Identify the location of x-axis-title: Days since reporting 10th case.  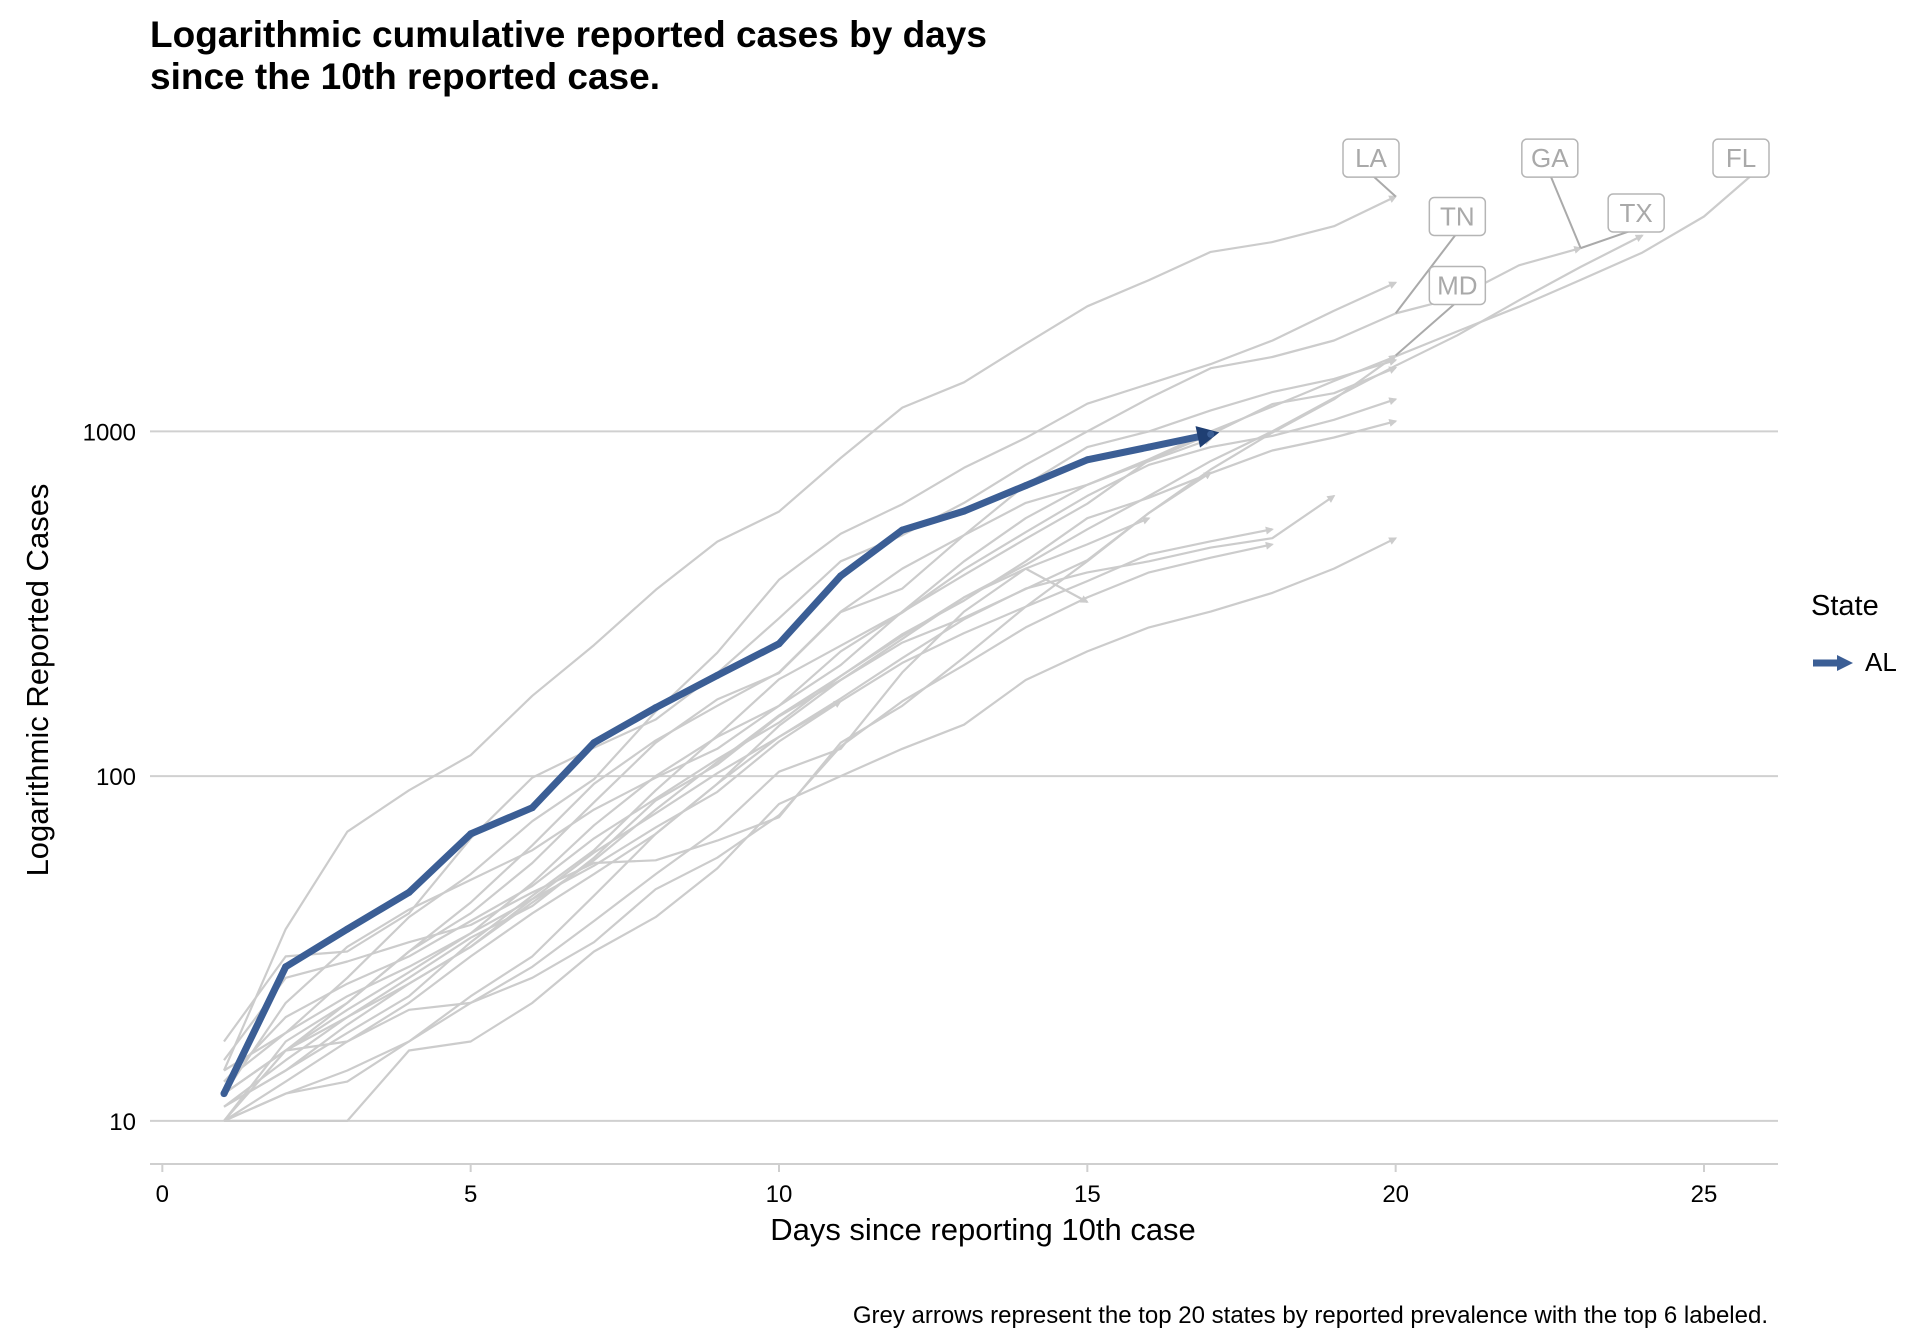
(983, 1229).